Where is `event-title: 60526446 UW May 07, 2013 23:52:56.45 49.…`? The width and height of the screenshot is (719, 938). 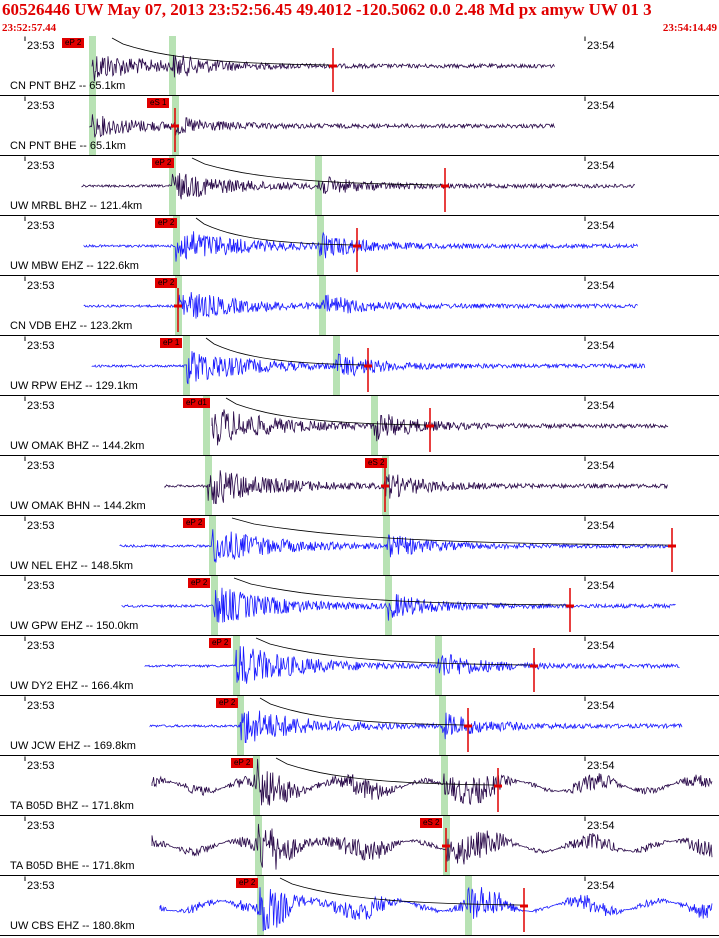
event-title: 60526446 UW May 07, 2013 23:52:56.45 49.… is located at coordinates (327, 9).